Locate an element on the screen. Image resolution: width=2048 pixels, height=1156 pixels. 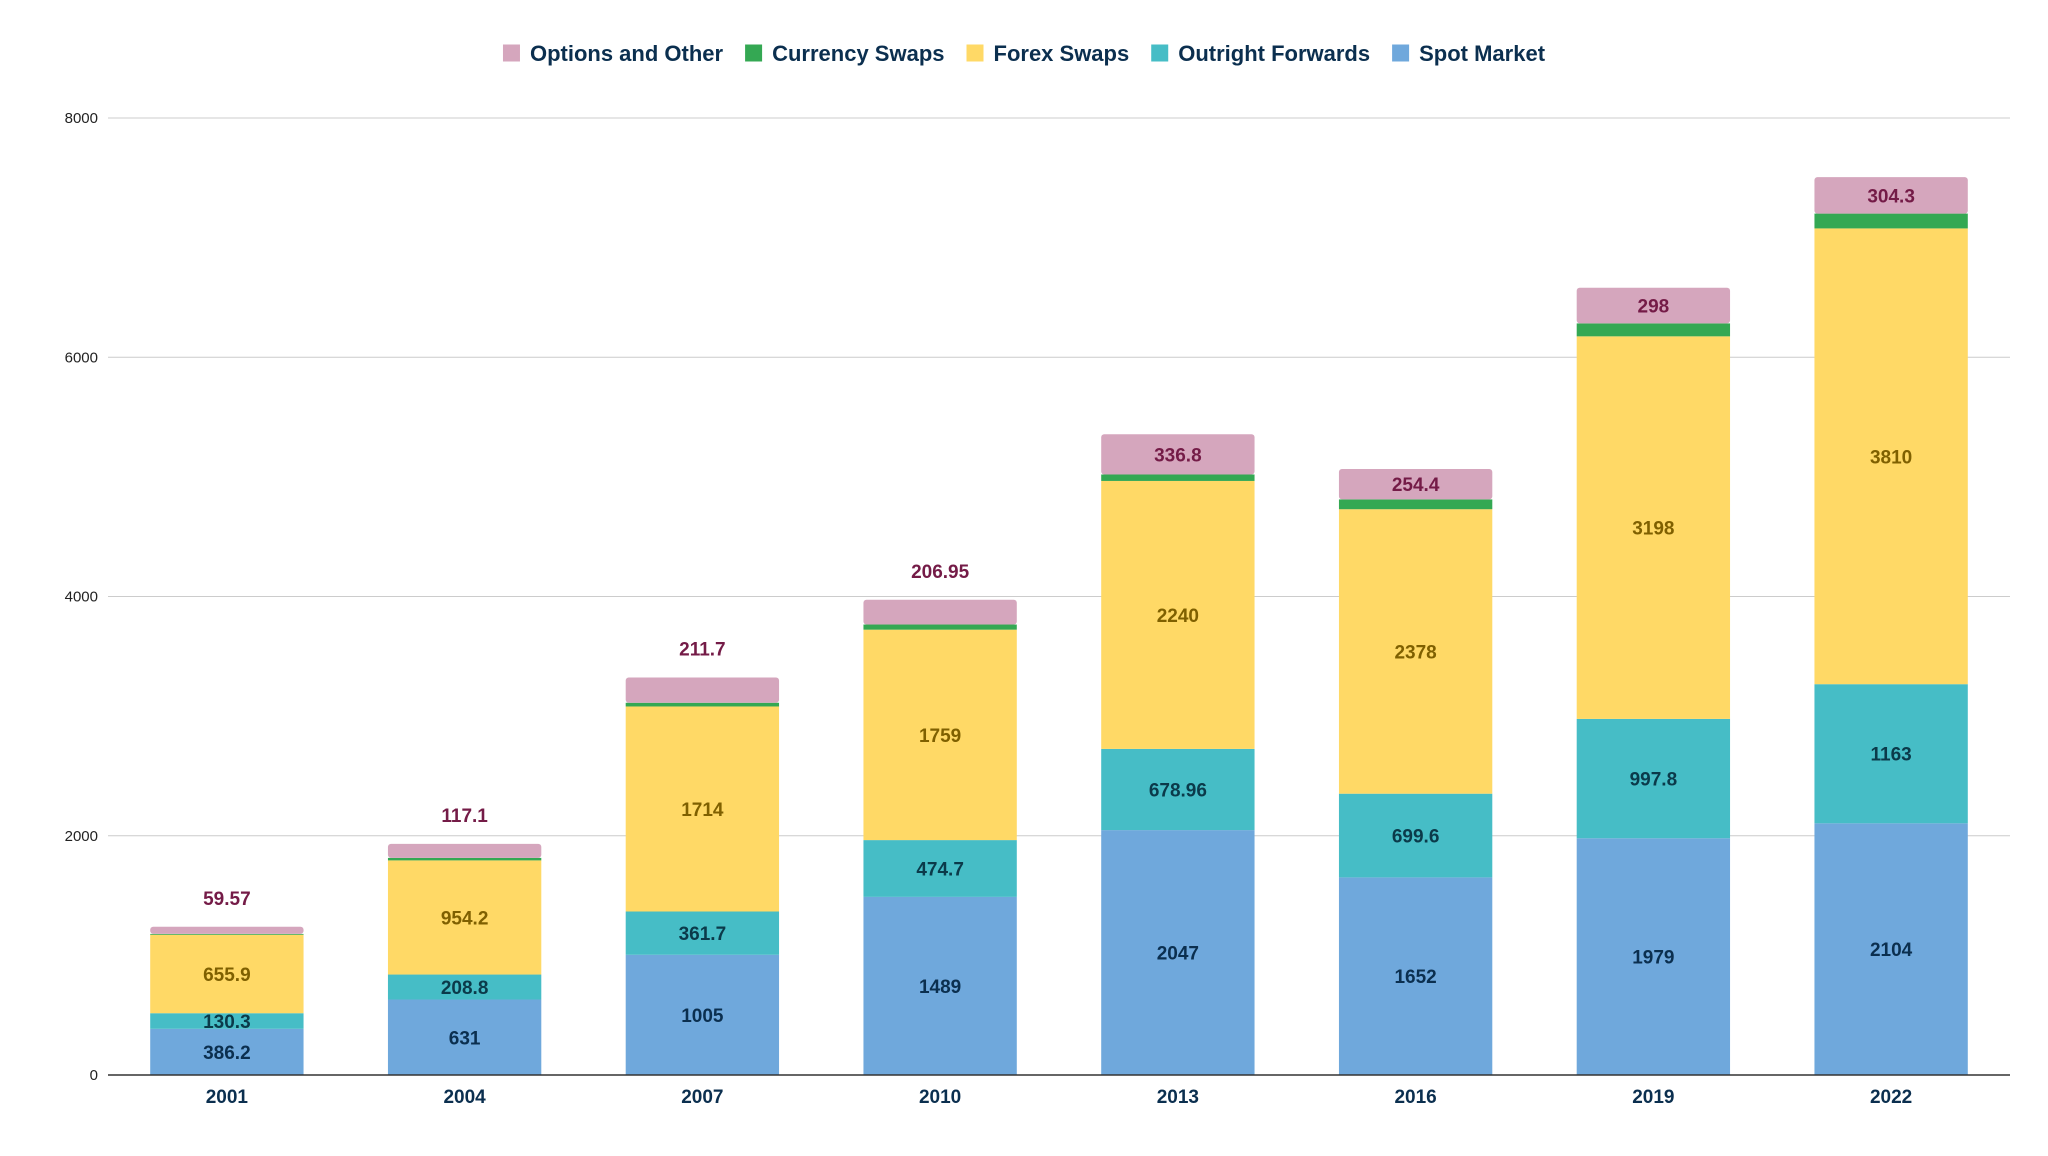
data-label: 1005 is located at coordinates (702, 1016).